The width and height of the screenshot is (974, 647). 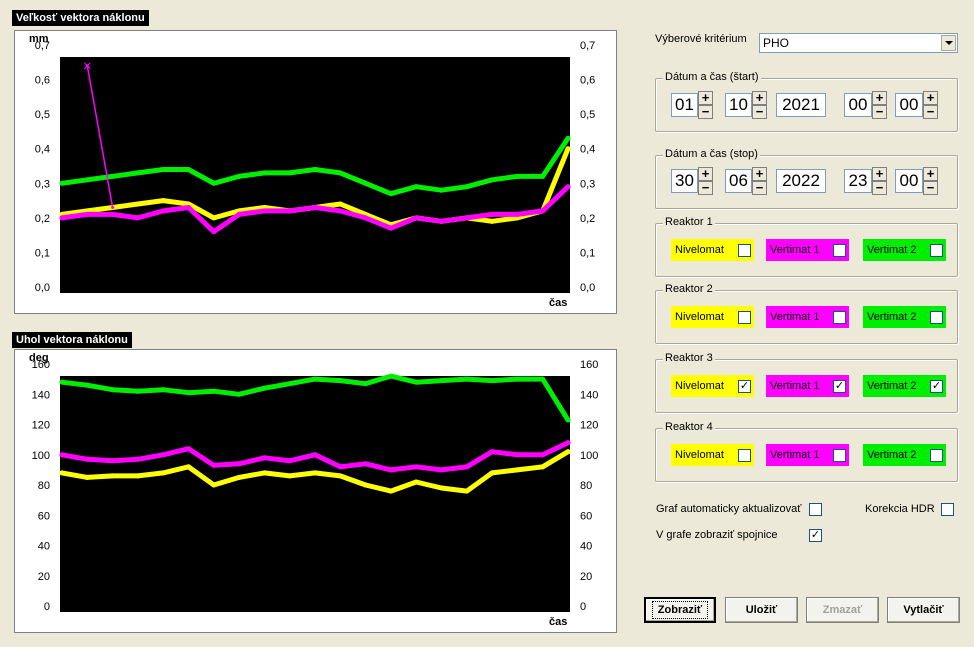 I want to click on stop-month-spinner: + −, so click(x=759, y=181).